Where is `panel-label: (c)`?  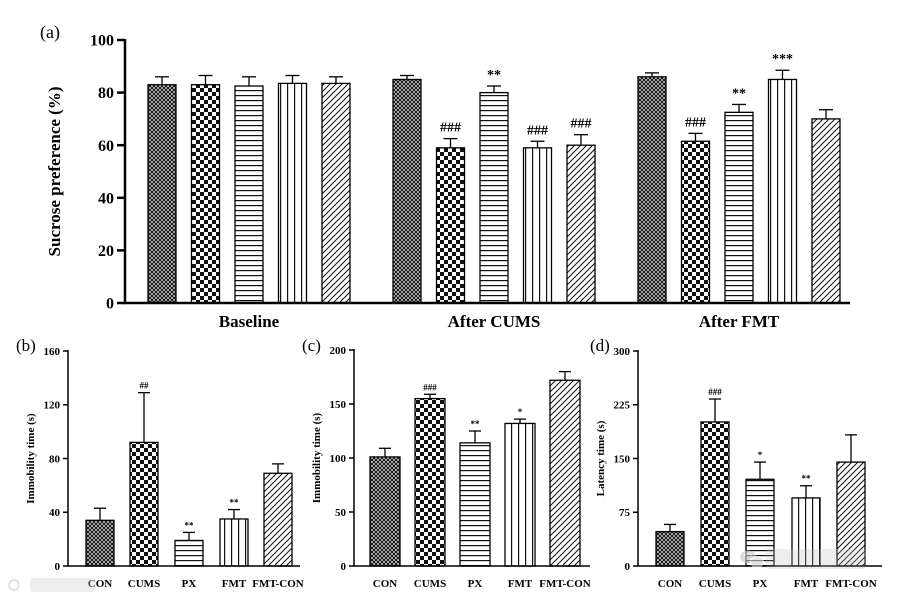
panel-label: (c) is located at coordinates (311, 345).